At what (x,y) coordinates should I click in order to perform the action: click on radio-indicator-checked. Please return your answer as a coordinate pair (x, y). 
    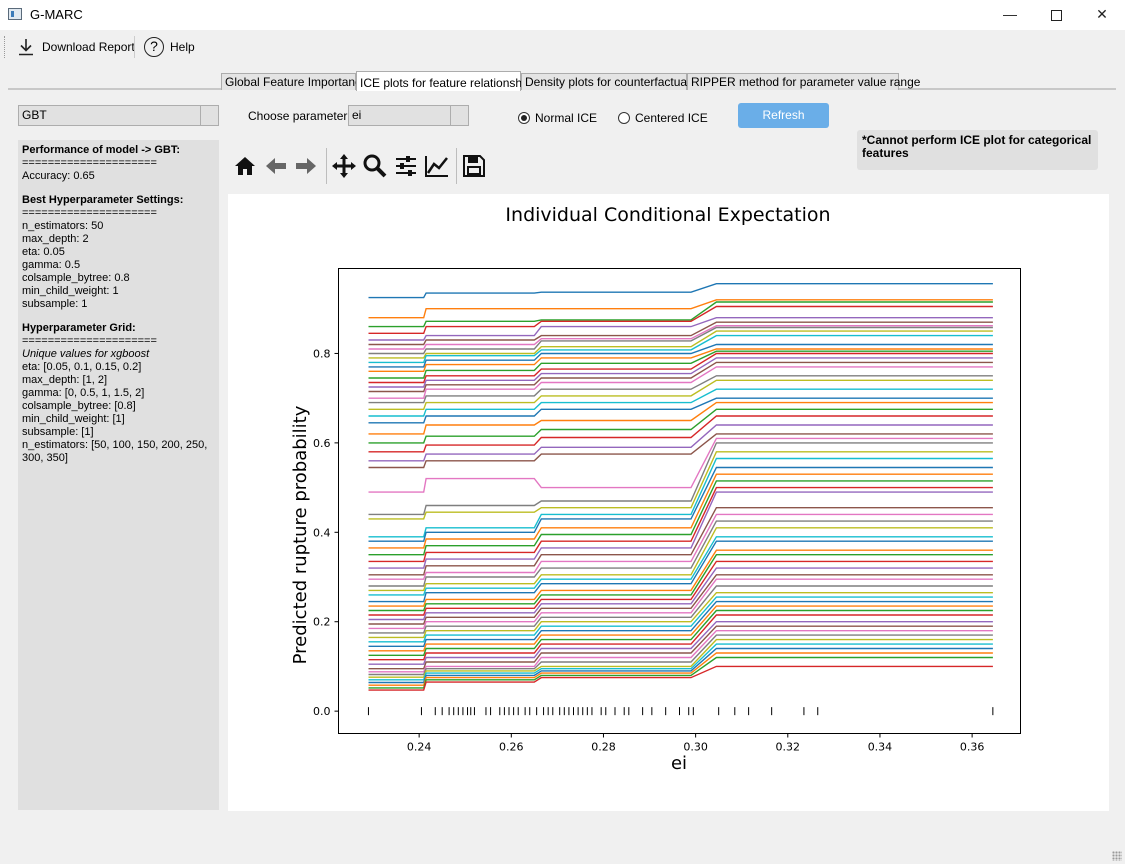
    Looking at the image, I should click on (524, 118).